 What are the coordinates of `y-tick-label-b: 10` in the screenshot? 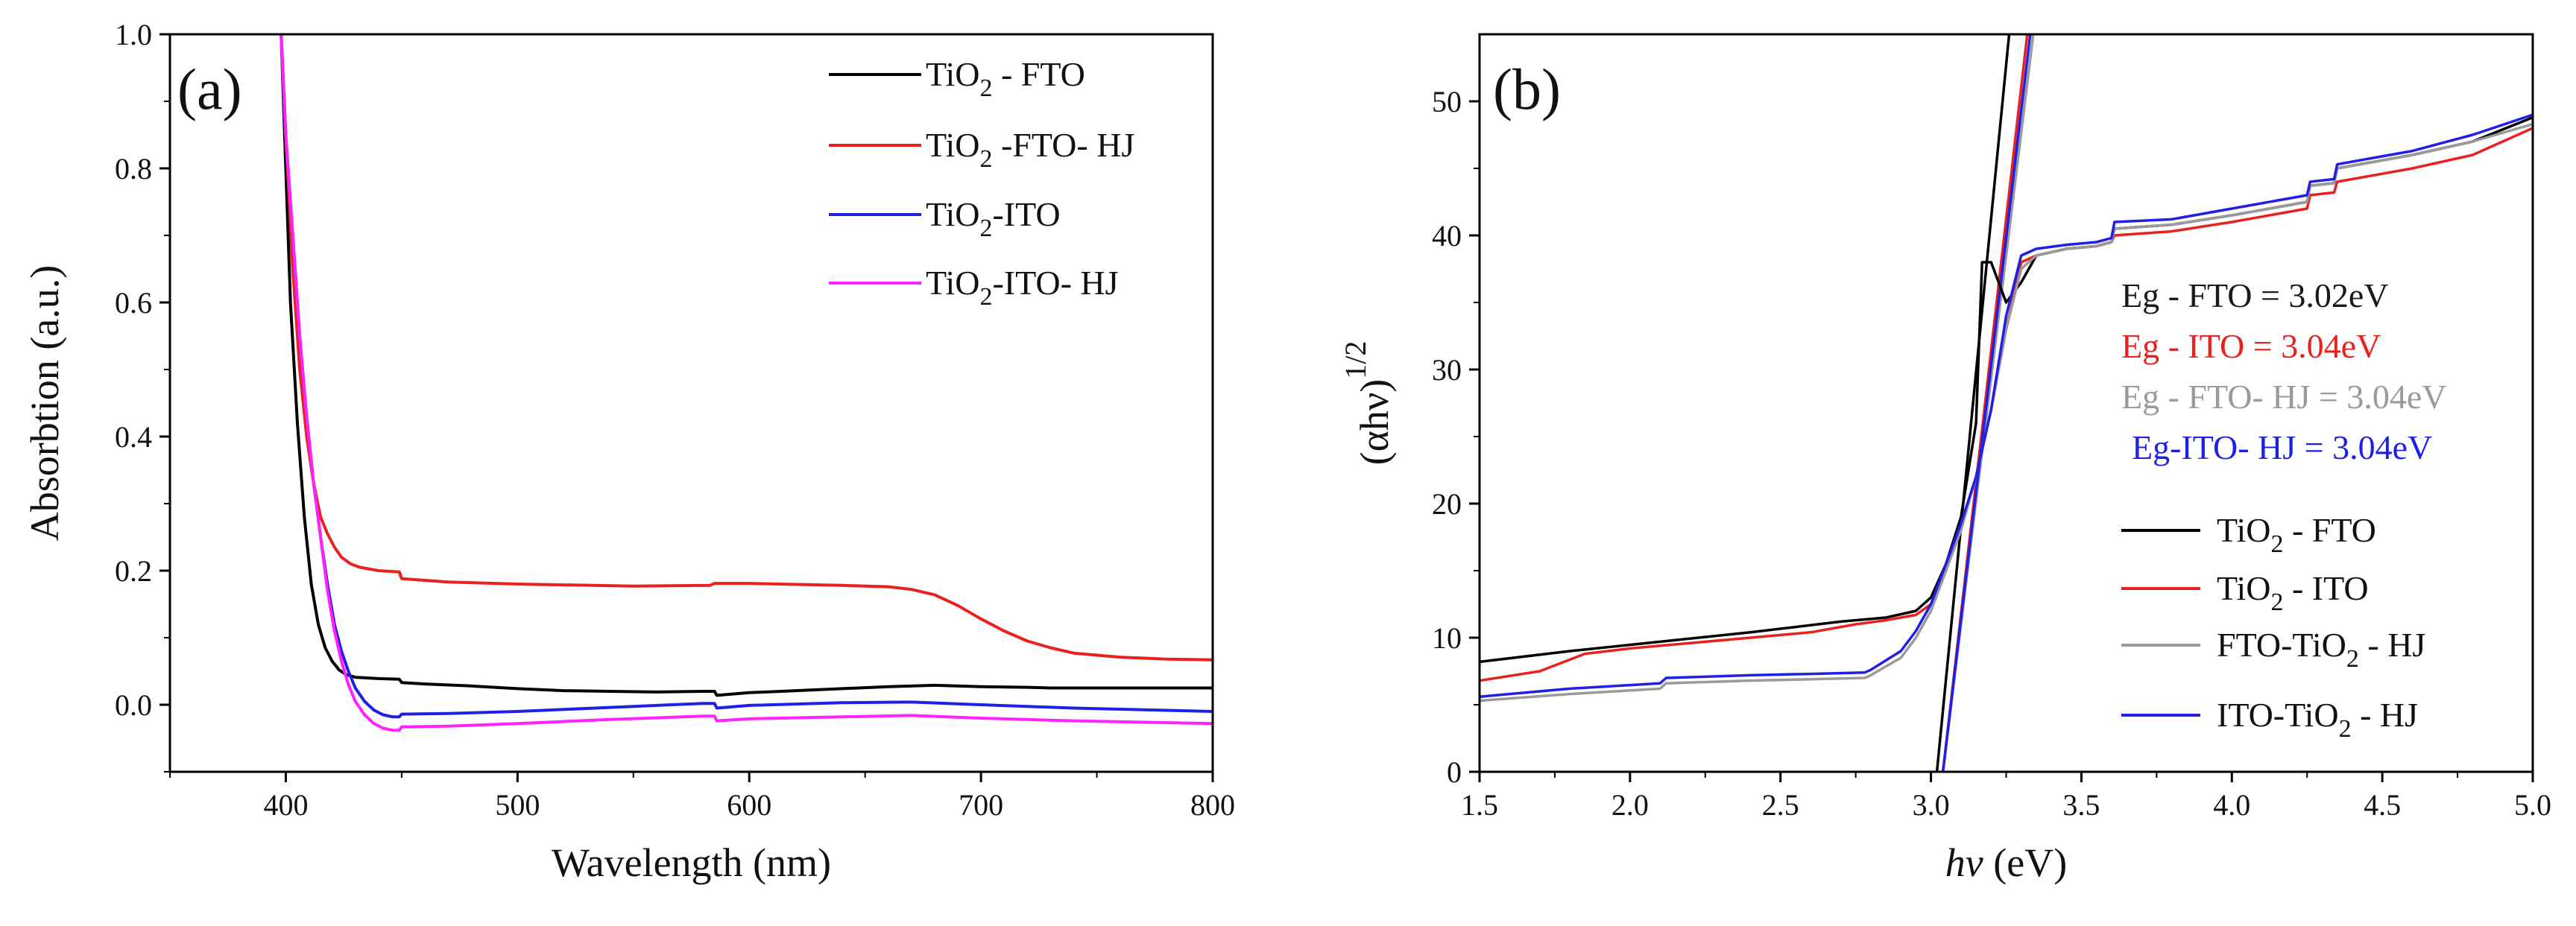 It's located at (1447, 638).